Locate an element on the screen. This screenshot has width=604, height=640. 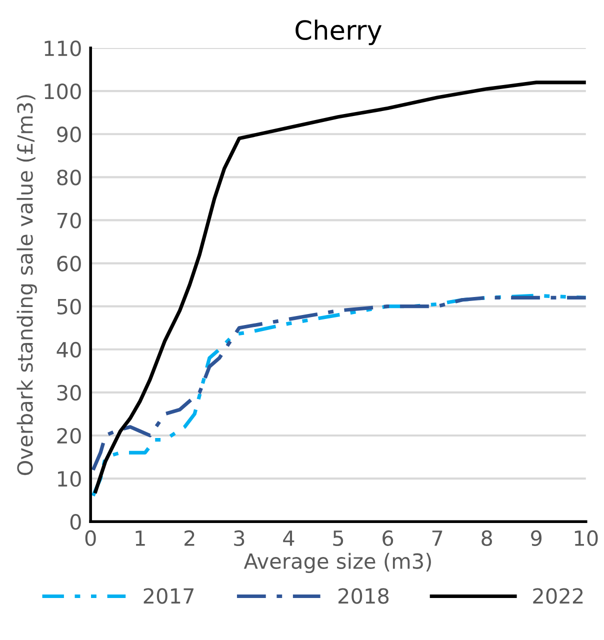
y-tick-label: 60 is located at coordinates (69, 264).